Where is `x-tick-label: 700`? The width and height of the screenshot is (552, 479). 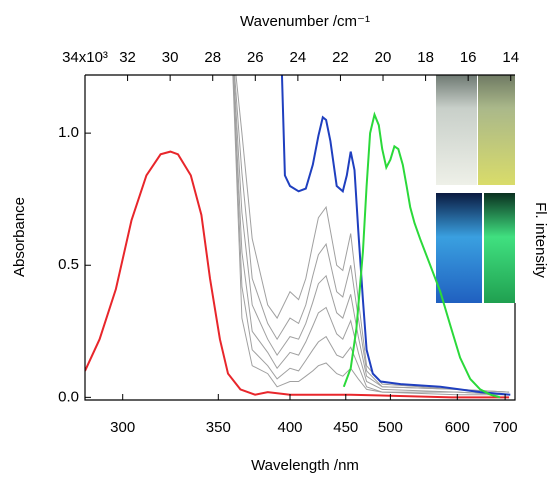 x-tick-label: 700 is located at coordinates (505, 427).